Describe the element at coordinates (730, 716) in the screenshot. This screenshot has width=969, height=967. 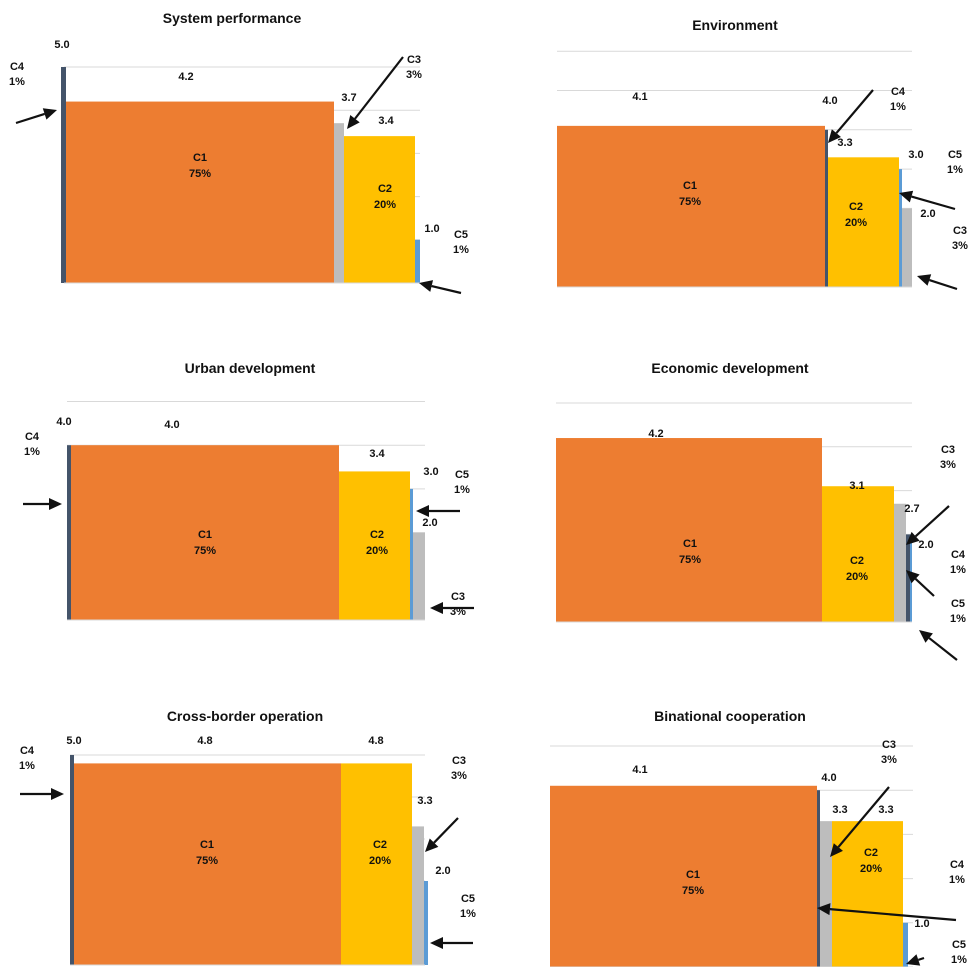
I see `chart-title: Binational cooperation` at that location.